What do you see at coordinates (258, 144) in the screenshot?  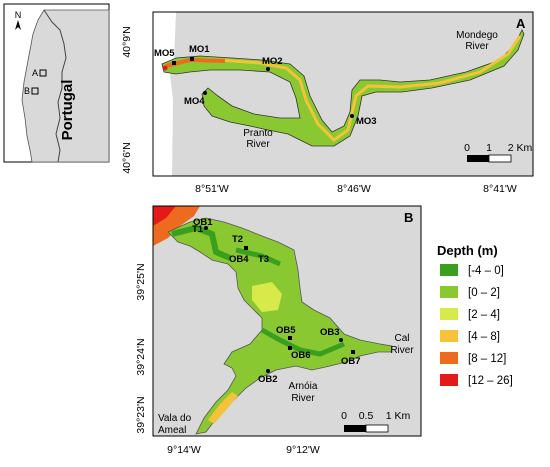 I see `pranto-river-label-2: River` at bounding box center [258, 144].